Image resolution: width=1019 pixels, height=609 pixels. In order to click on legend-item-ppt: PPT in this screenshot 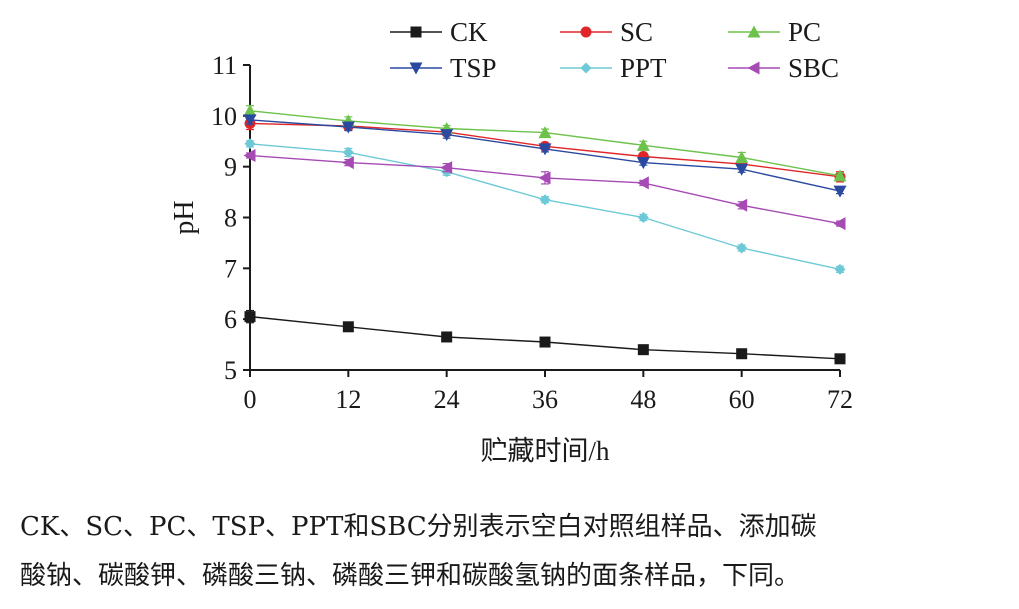, I will do `click(613, 68)`.